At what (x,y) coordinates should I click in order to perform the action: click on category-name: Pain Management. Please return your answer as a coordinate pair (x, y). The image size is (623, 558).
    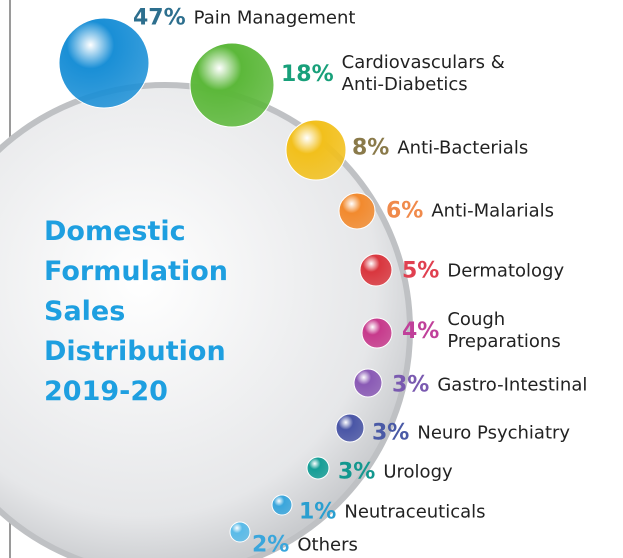
    Looking at the image, I should click on (274, 17).